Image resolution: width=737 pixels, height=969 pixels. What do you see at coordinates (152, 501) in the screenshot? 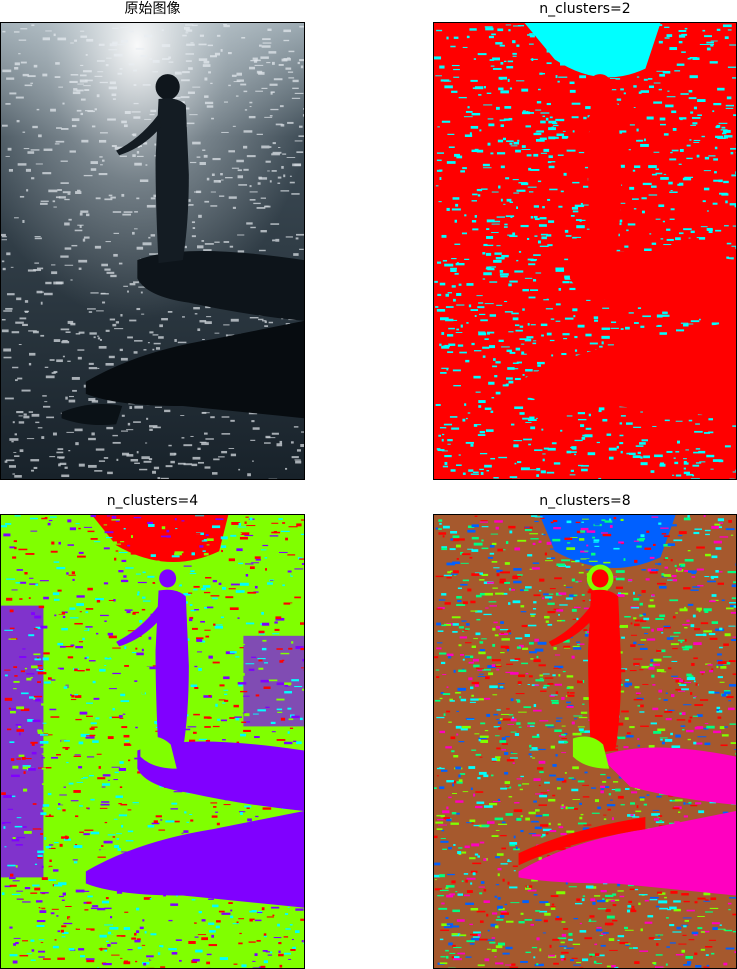
I see `panel-title: n_clusters=4` at bounding box center [152, 501].